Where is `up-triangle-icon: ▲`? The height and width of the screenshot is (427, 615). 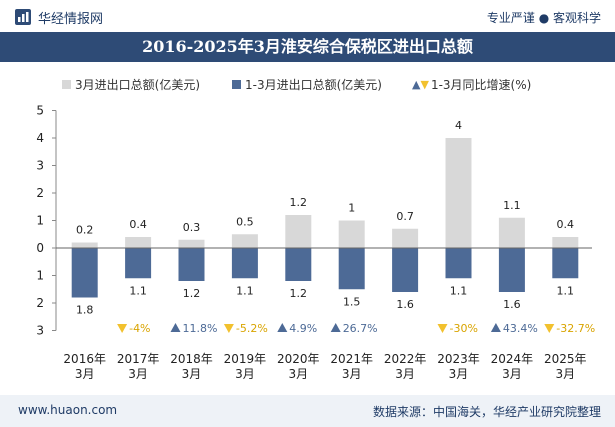 up-triangle-icon: ▲ is located at coordinates (416, 84).